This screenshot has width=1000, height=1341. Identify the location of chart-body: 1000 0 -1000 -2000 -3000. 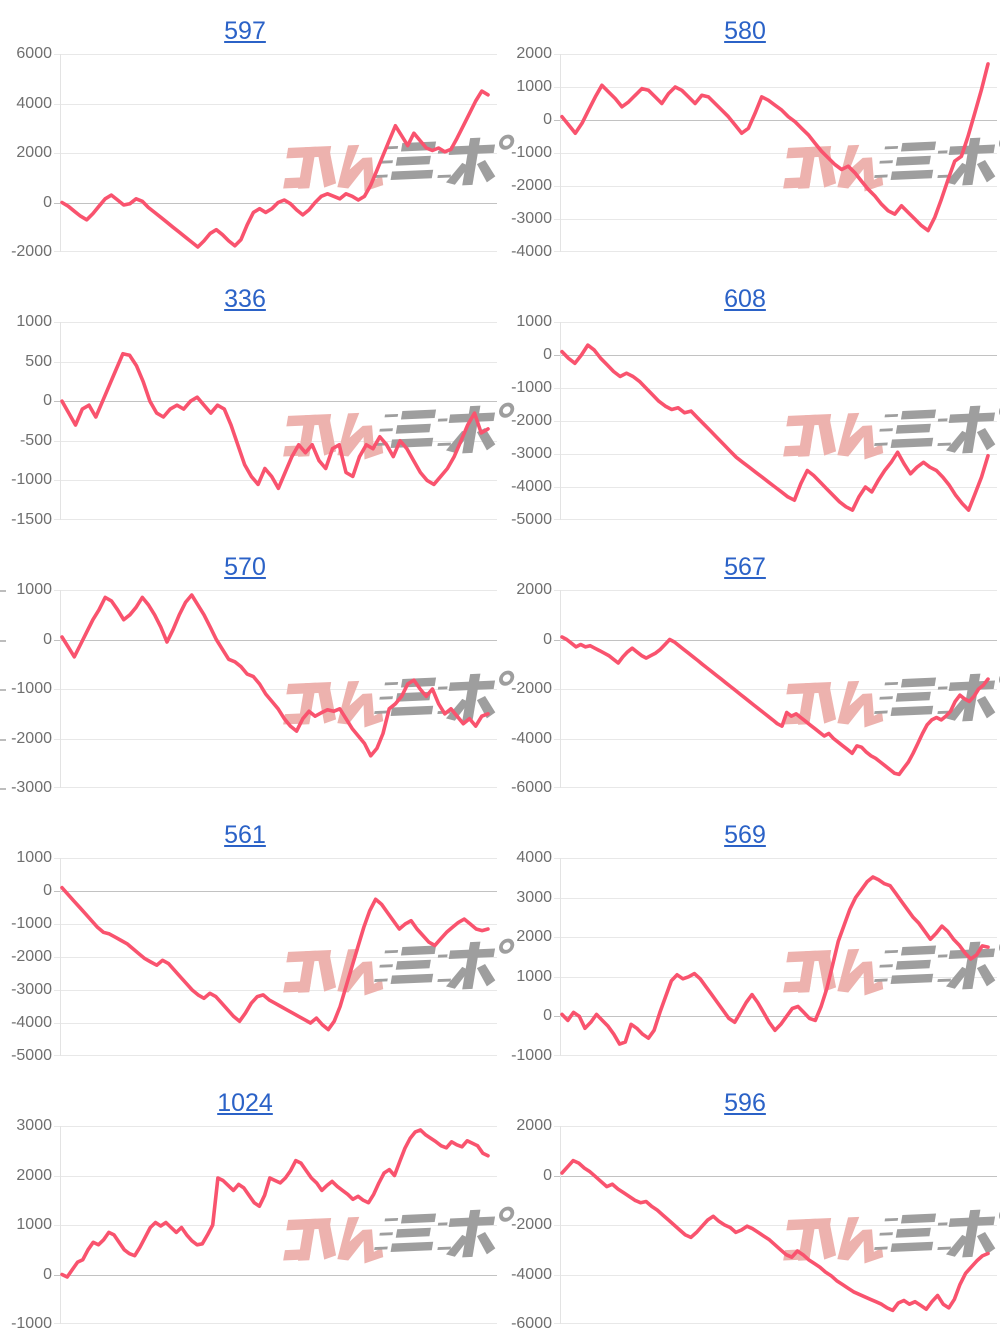
(257, 688).